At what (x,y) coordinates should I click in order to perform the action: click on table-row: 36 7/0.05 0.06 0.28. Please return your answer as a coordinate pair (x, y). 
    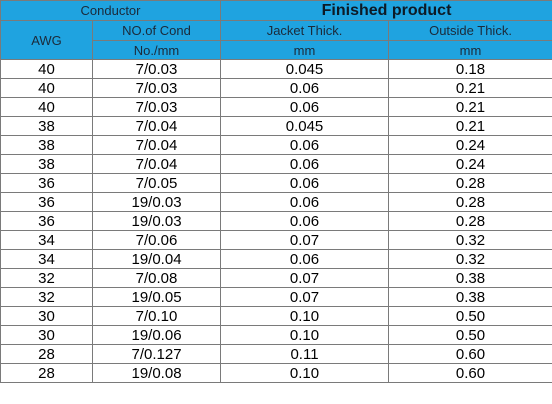
    Looking at the image, I should click on (276, 183).